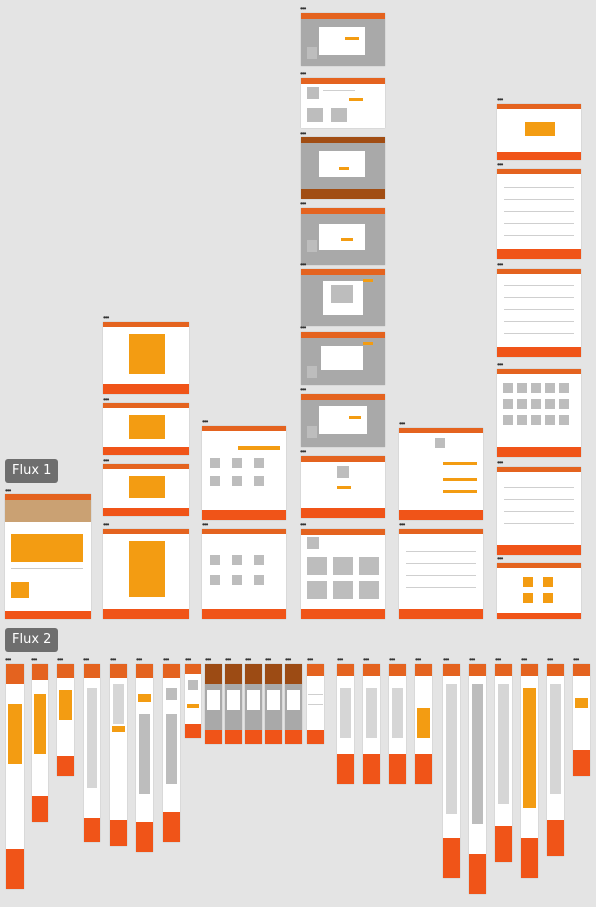 Image resolution: width=596 pixels, height=907 pixels. I want to click on artboard-e2, so click(441, 574).